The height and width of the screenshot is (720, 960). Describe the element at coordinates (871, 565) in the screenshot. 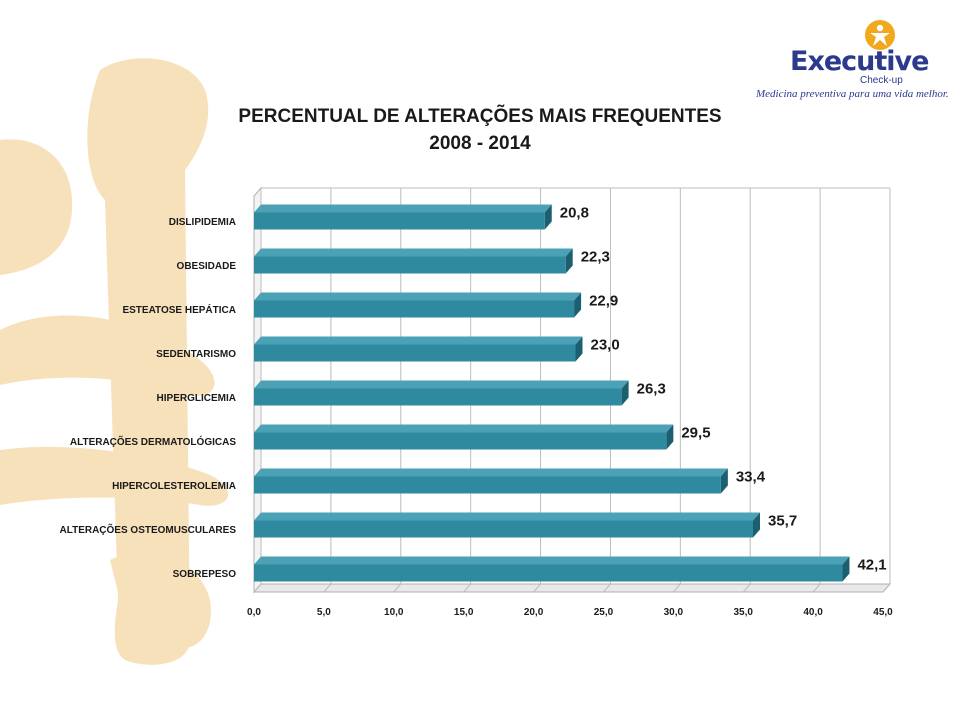

I see `value-label: 42,1` at that location.